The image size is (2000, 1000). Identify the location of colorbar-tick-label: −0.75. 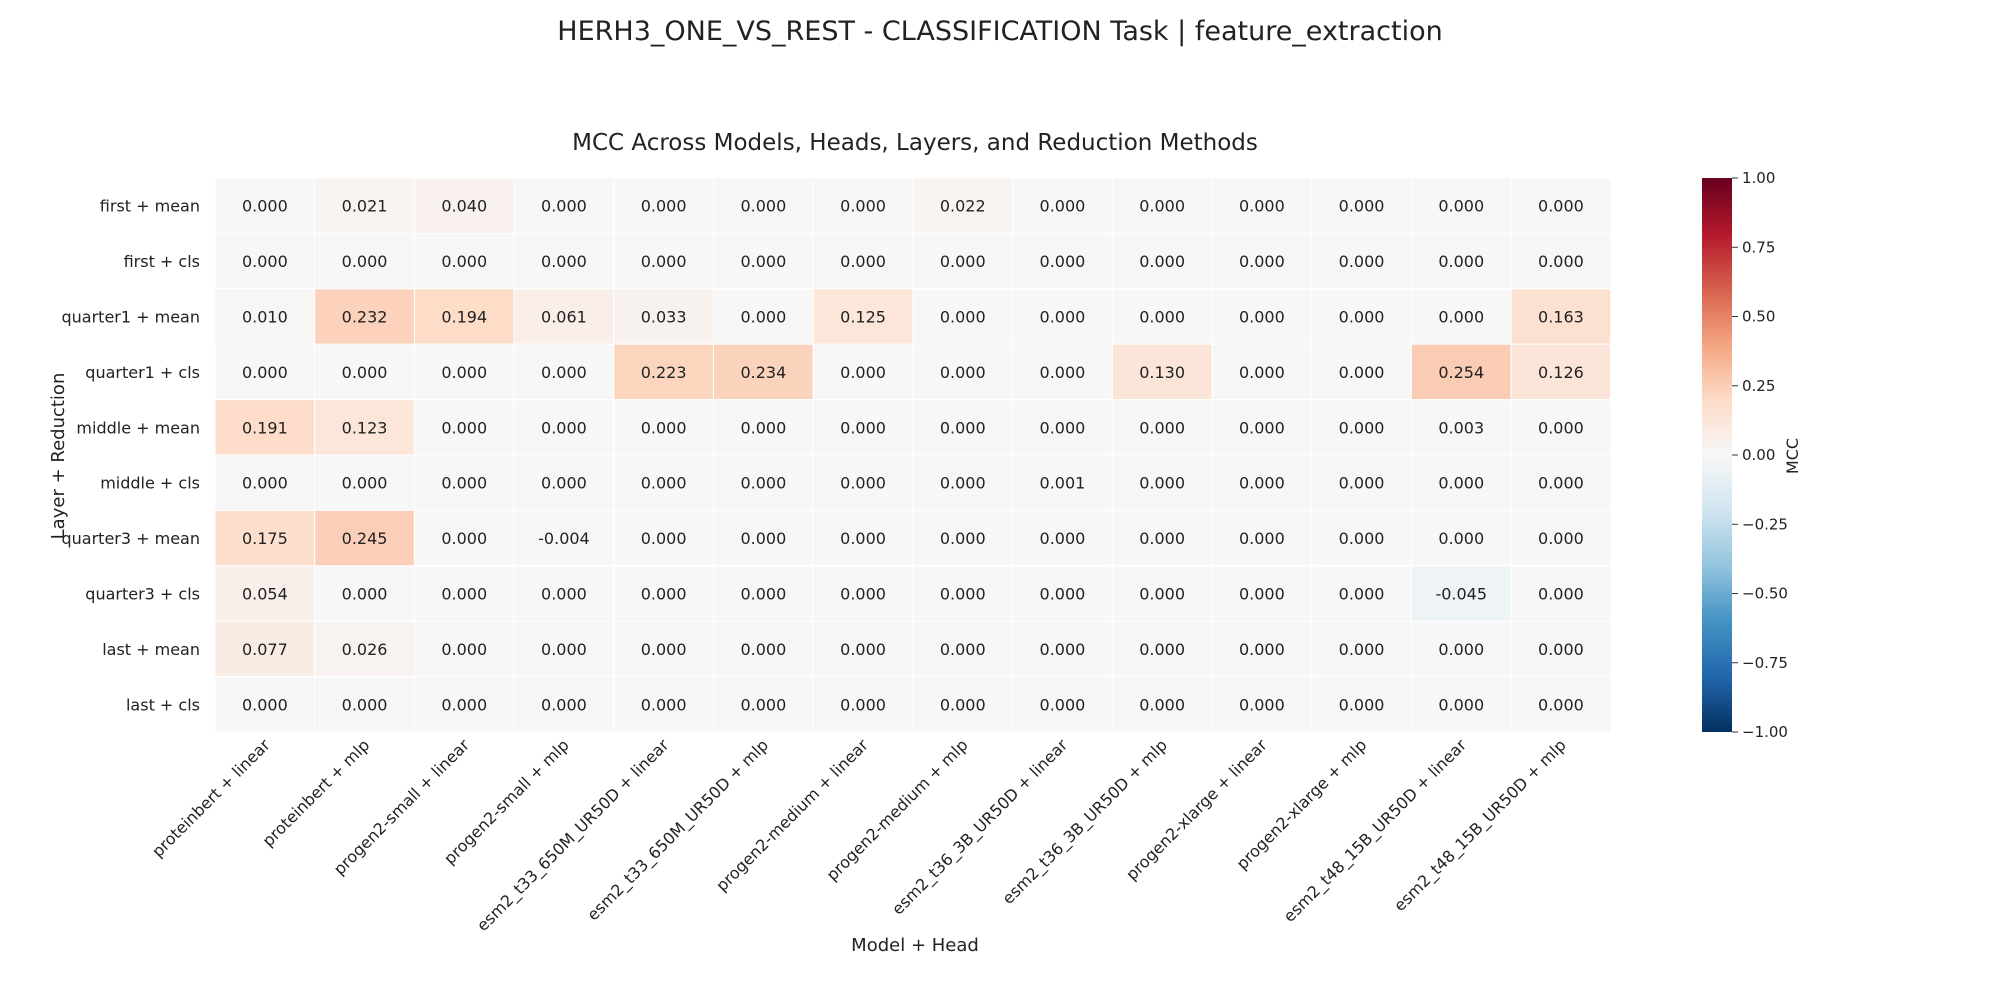
(1765, 663).